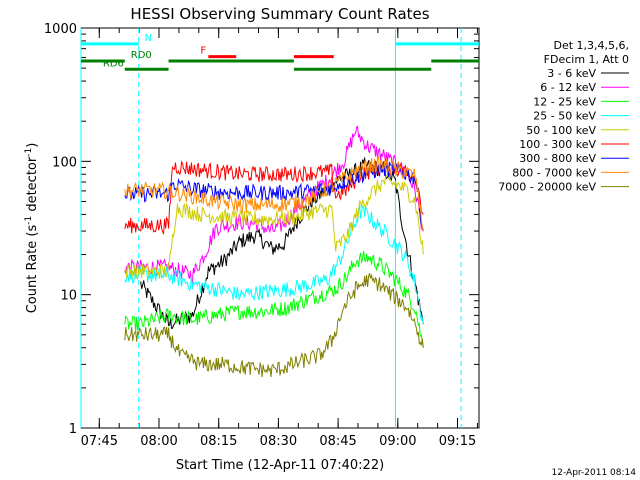 This screenshot has height=480, width=640. Describe the element at coordinates (68, 296) in the screenshot. I see `y-tick-label: 10` at that location.